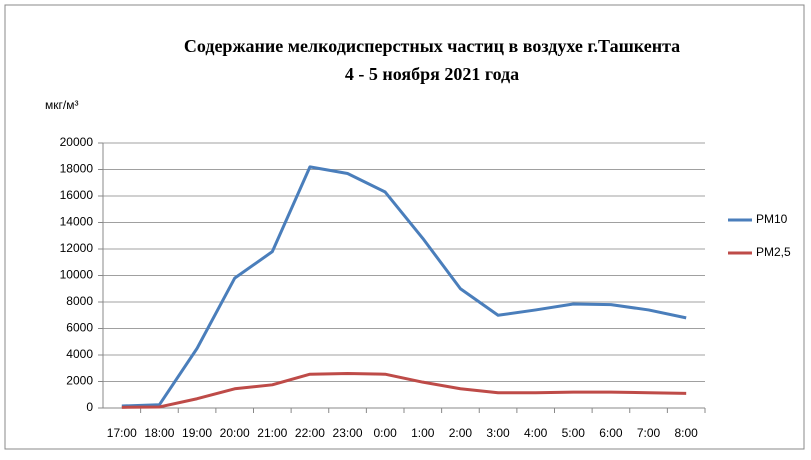  I want to click on y-tick-label: 20000, so click(77, 142).